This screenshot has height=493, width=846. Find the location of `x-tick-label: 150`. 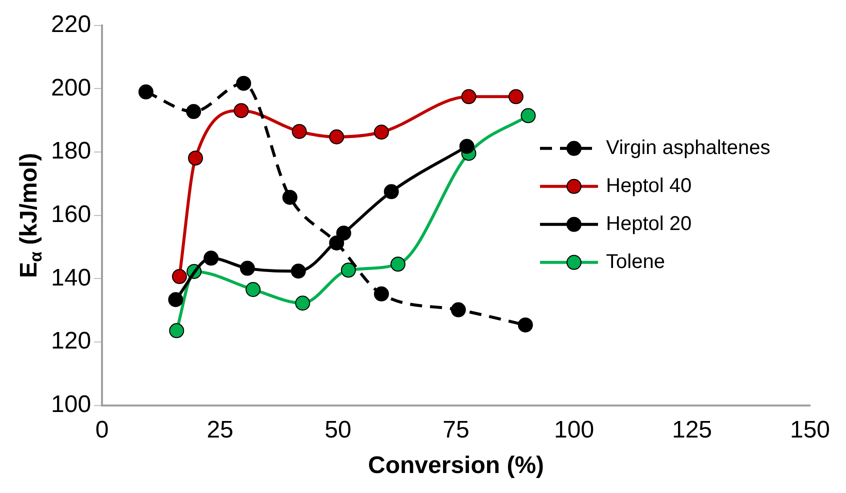

x-tick-label: 150 is located at coordinates (810, 430).